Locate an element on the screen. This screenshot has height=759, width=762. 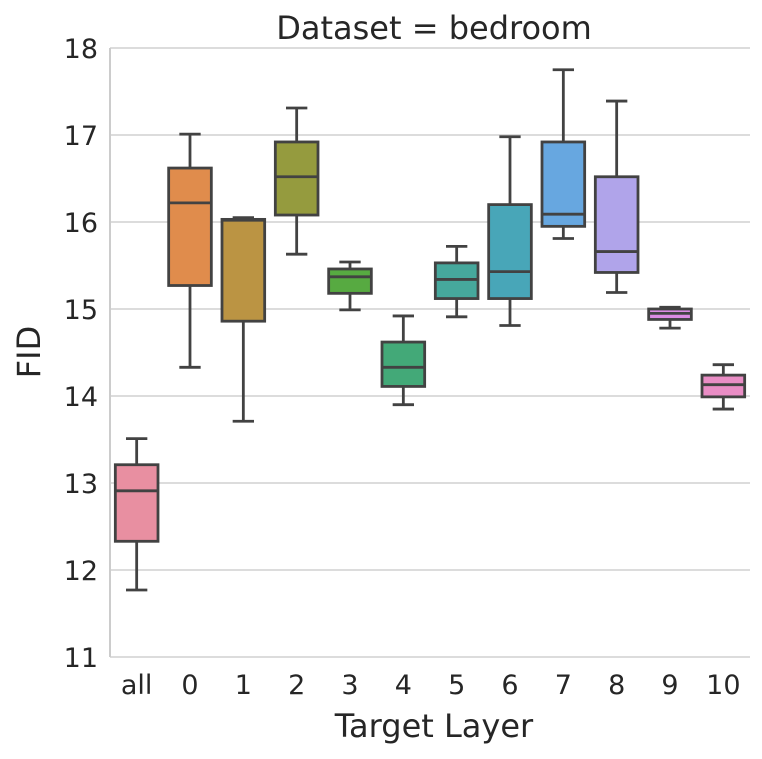
x-tick-label: 7 is located at coordinates (563, 685).